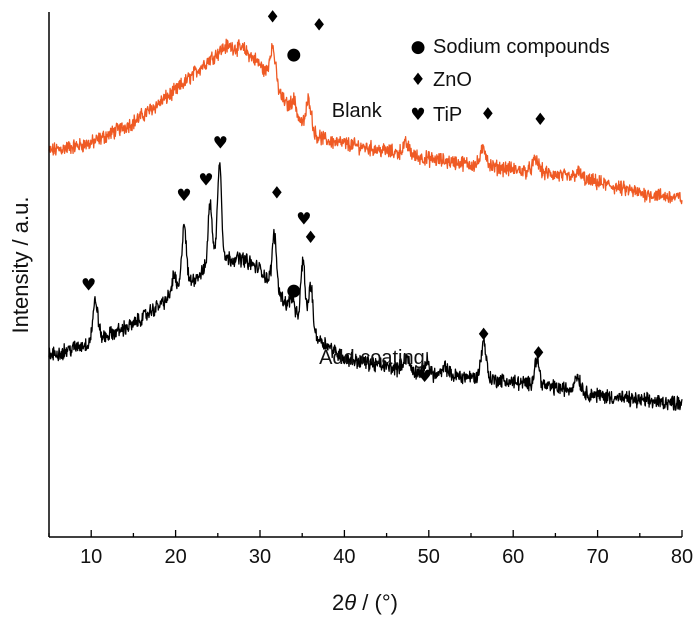  I want to click on legend-entry-zno: ♦ ZnO, so click(441, 80).